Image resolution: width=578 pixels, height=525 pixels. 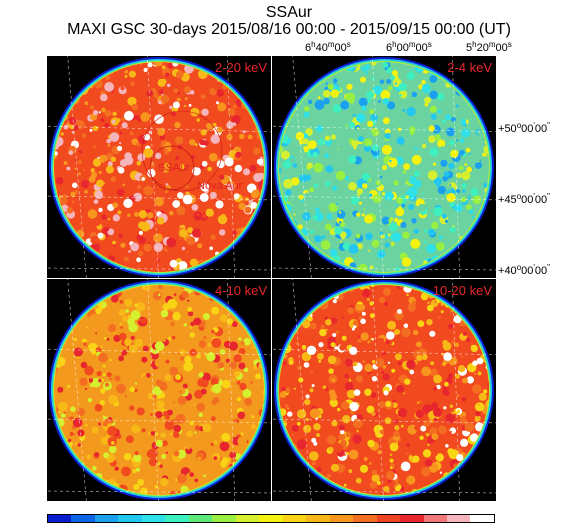 What do you see at coordinates (456, 390) in the screenshot?
I see `ra-grid-line` at bounding box center [456, 390].